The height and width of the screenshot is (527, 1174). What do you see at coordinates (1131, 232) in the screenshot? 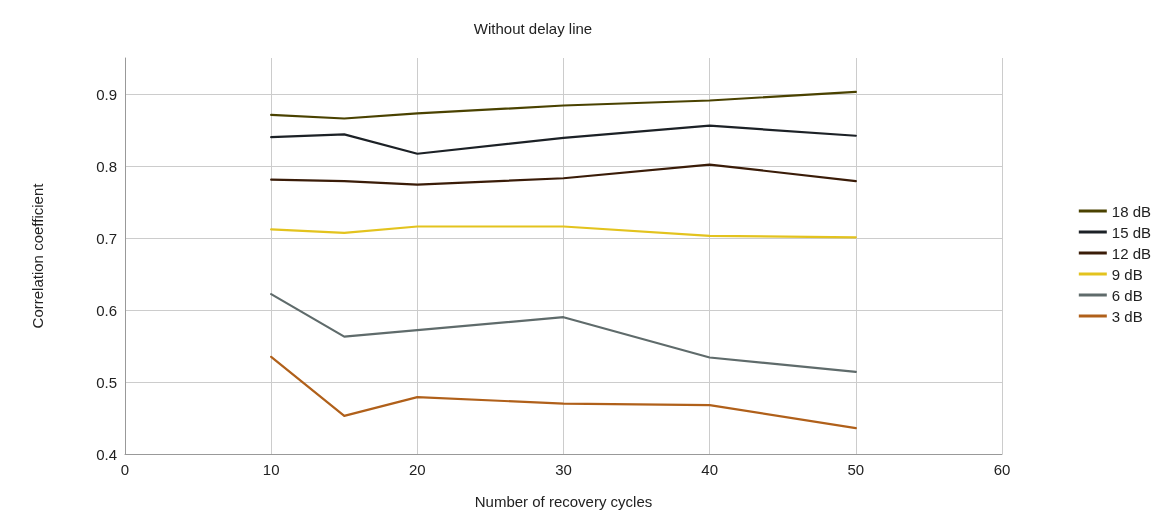
I see `legend-label: 15 dB` at bounding box center [1131, 232].